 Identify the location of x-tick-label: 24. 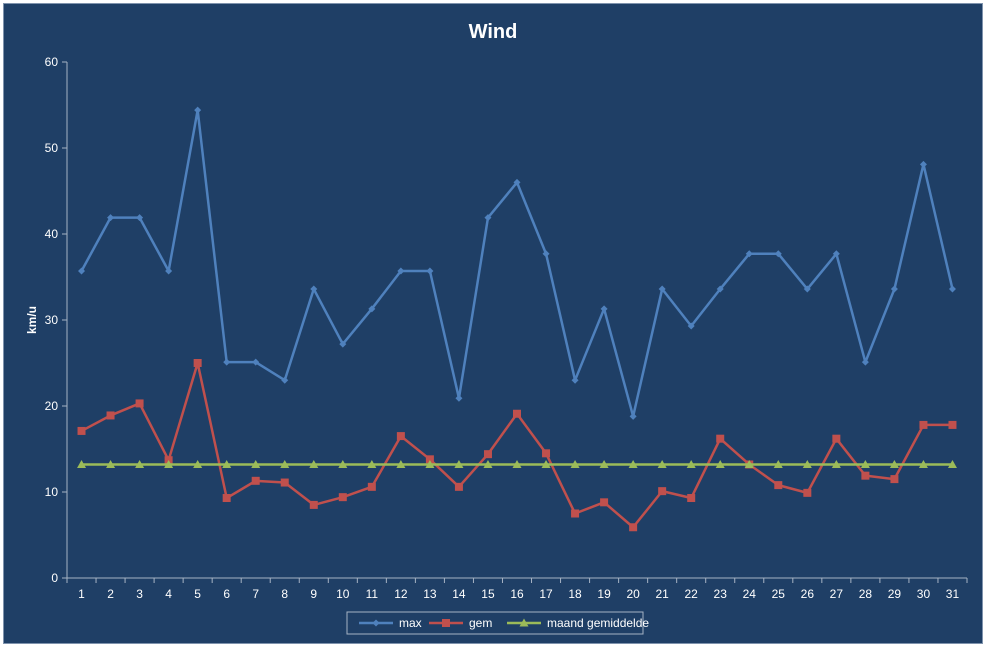
(750, 594).